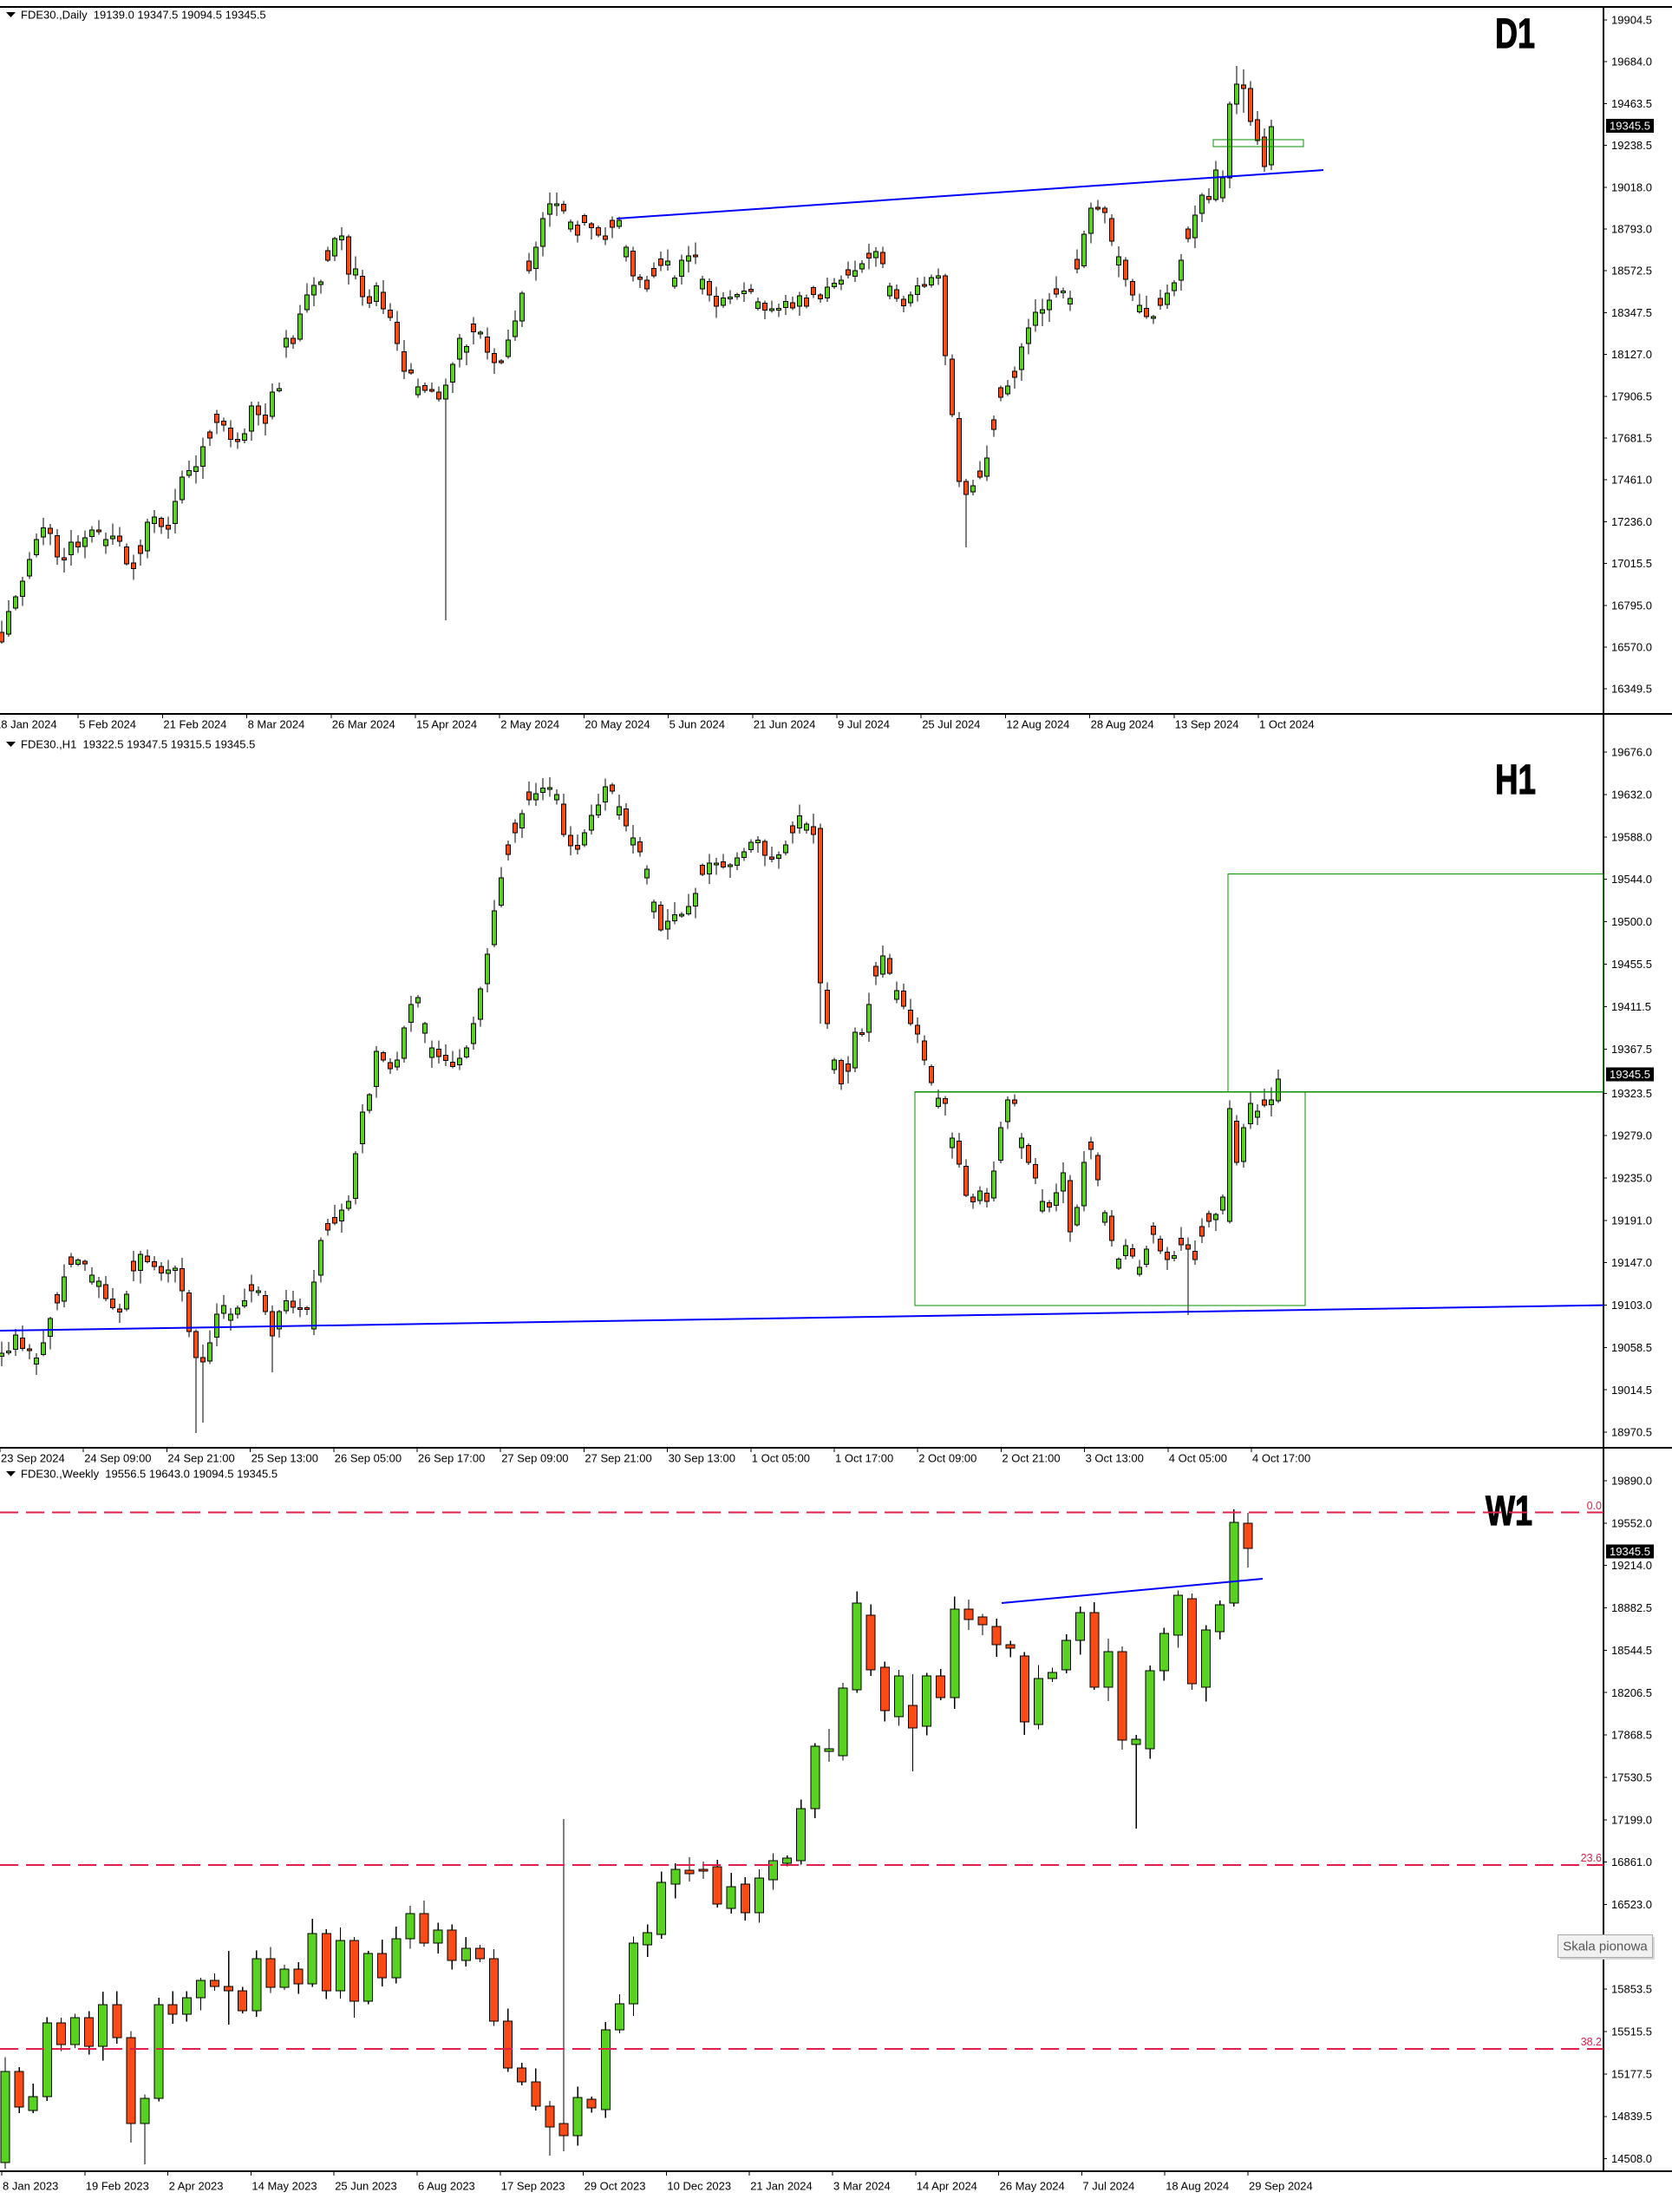 The height and width of the screenshot is (2212, 1672). Describe the element at coordinates (28, 724) in the screenshot. I see `svg-text: 18 Jan 2024` at that location.